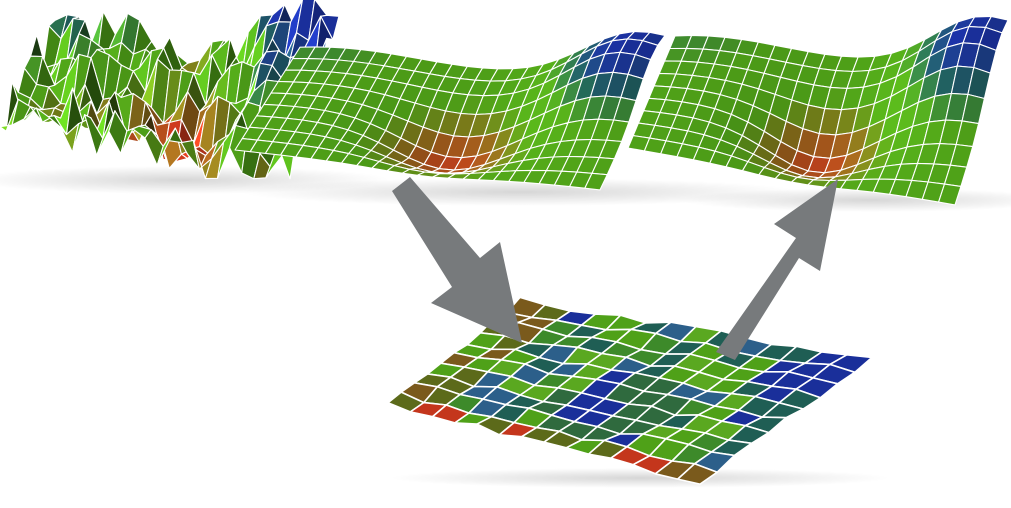  What do you see at coordinates (457, 260) in the screenshot?
I see `down-arrow` at bounding box center [457, 260].